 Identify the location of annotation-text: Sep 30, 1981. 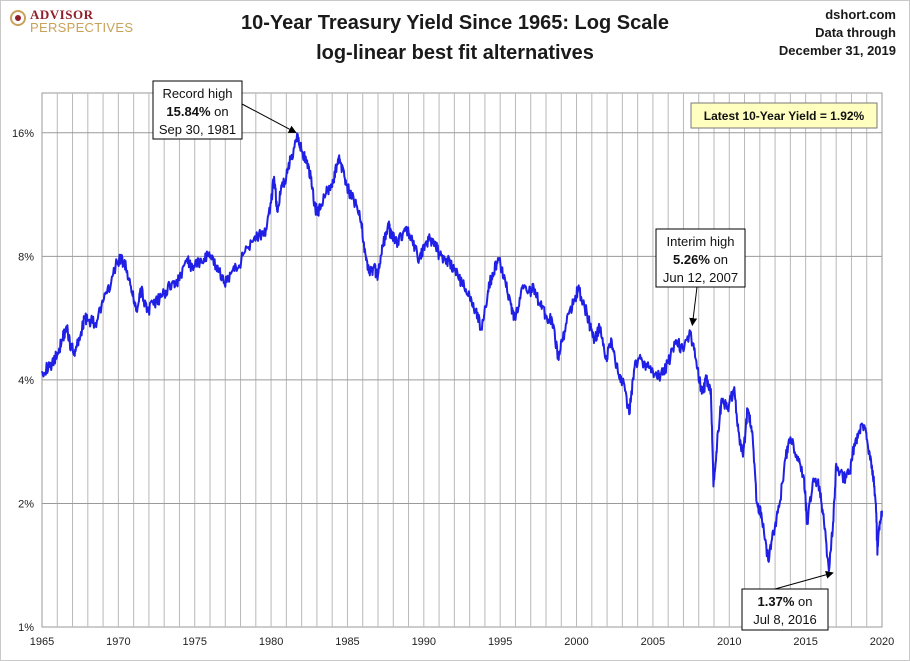
(197, 129).